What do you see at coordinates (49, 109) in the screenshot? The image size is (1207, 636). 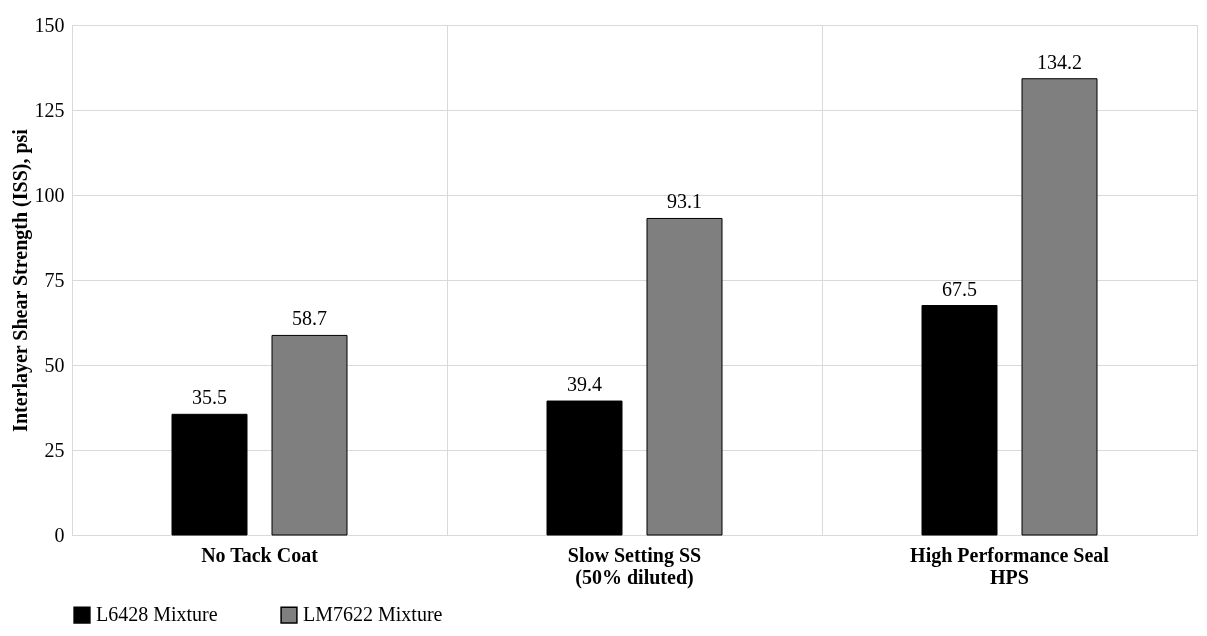 I see `y-tick-label: 125` at bounding box center [49, 109].